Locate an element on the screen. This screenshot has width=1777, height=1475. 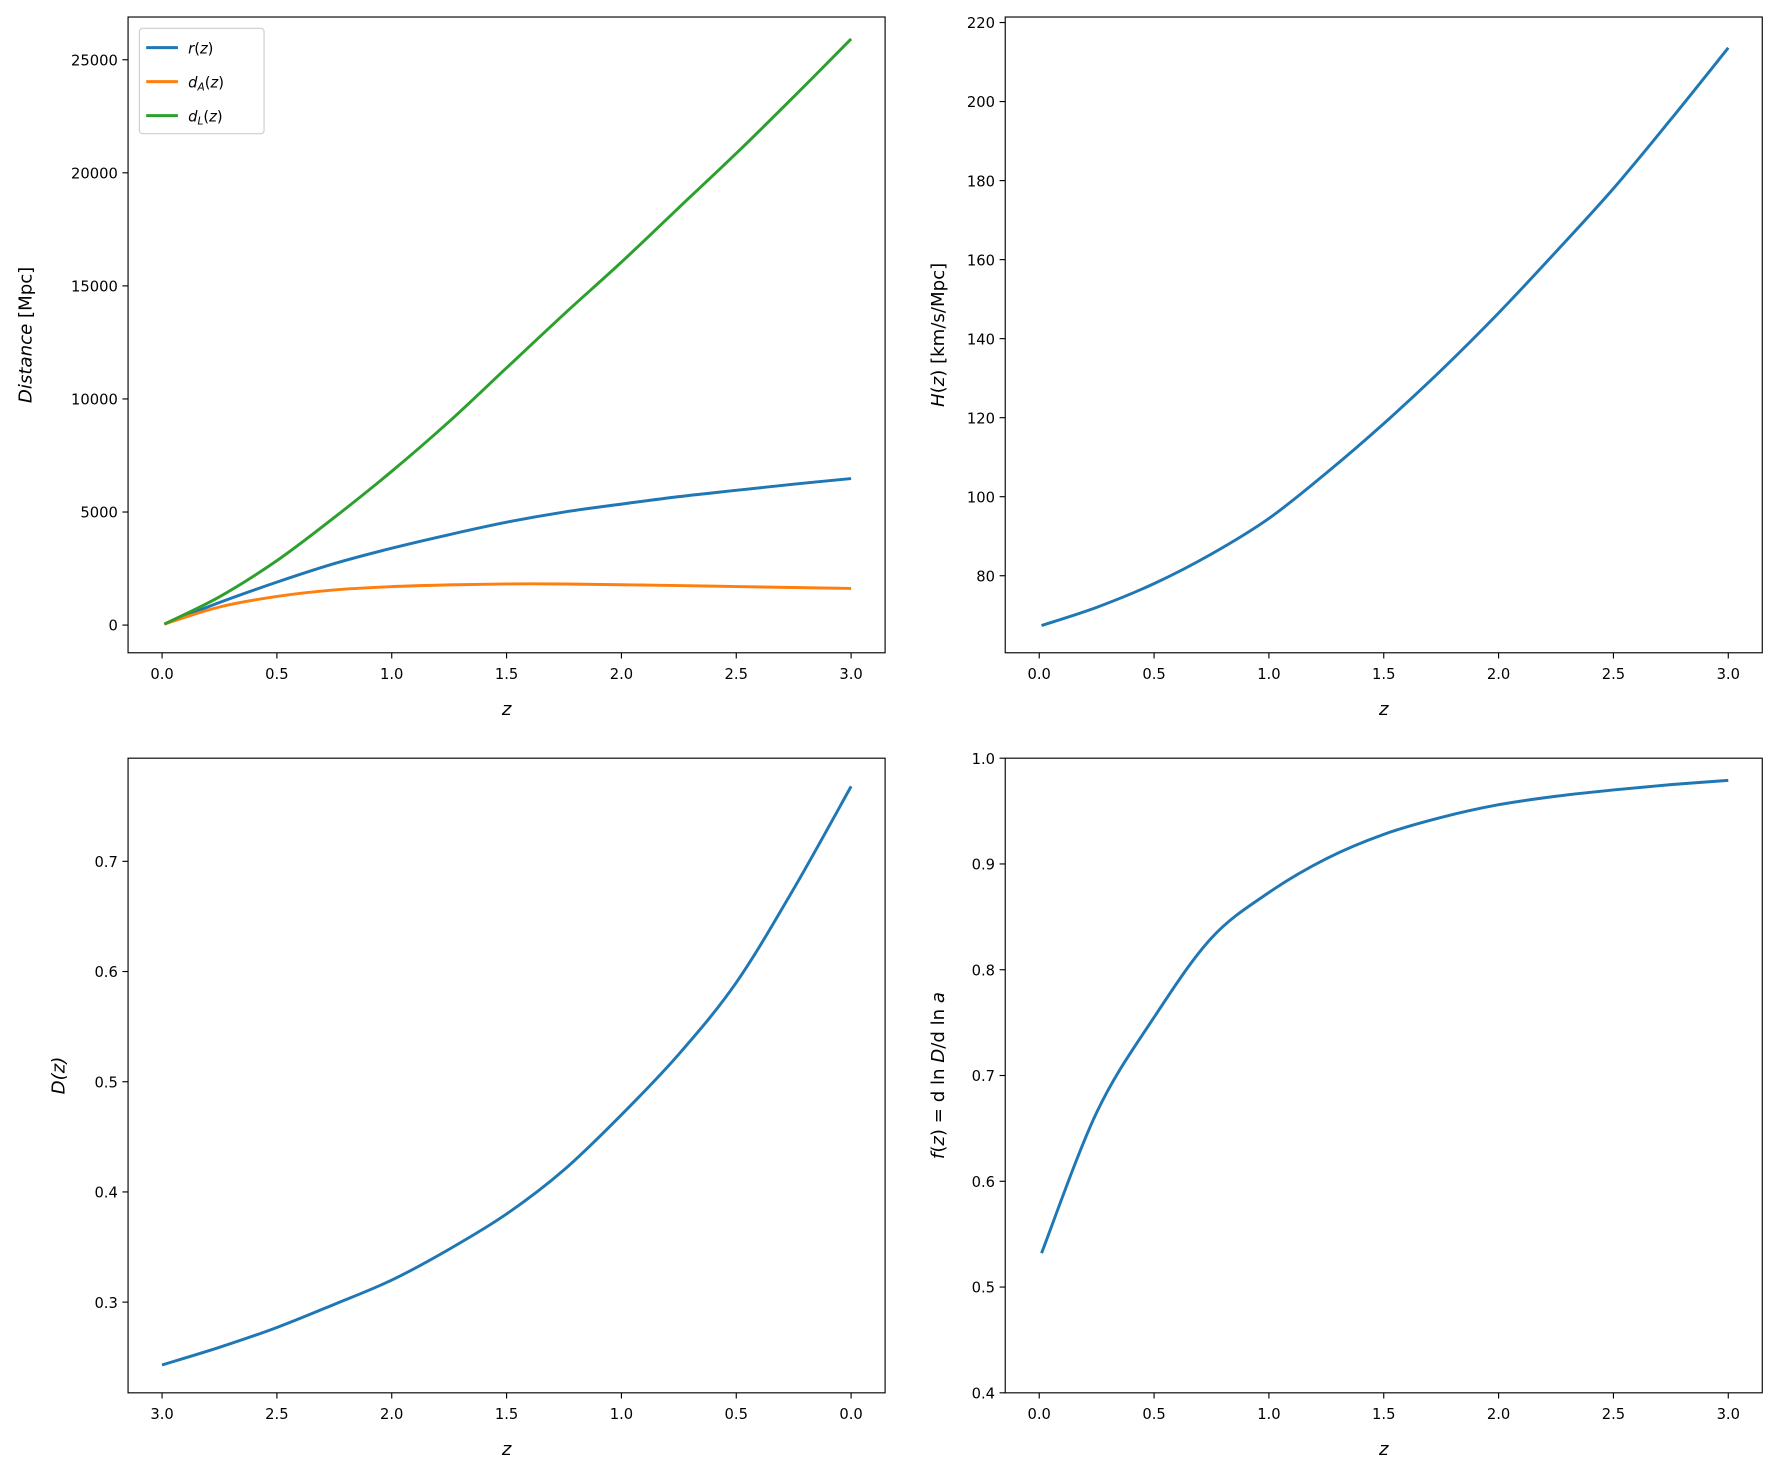
y-tick-label: 0.8 is located at coordinates (983, 970).